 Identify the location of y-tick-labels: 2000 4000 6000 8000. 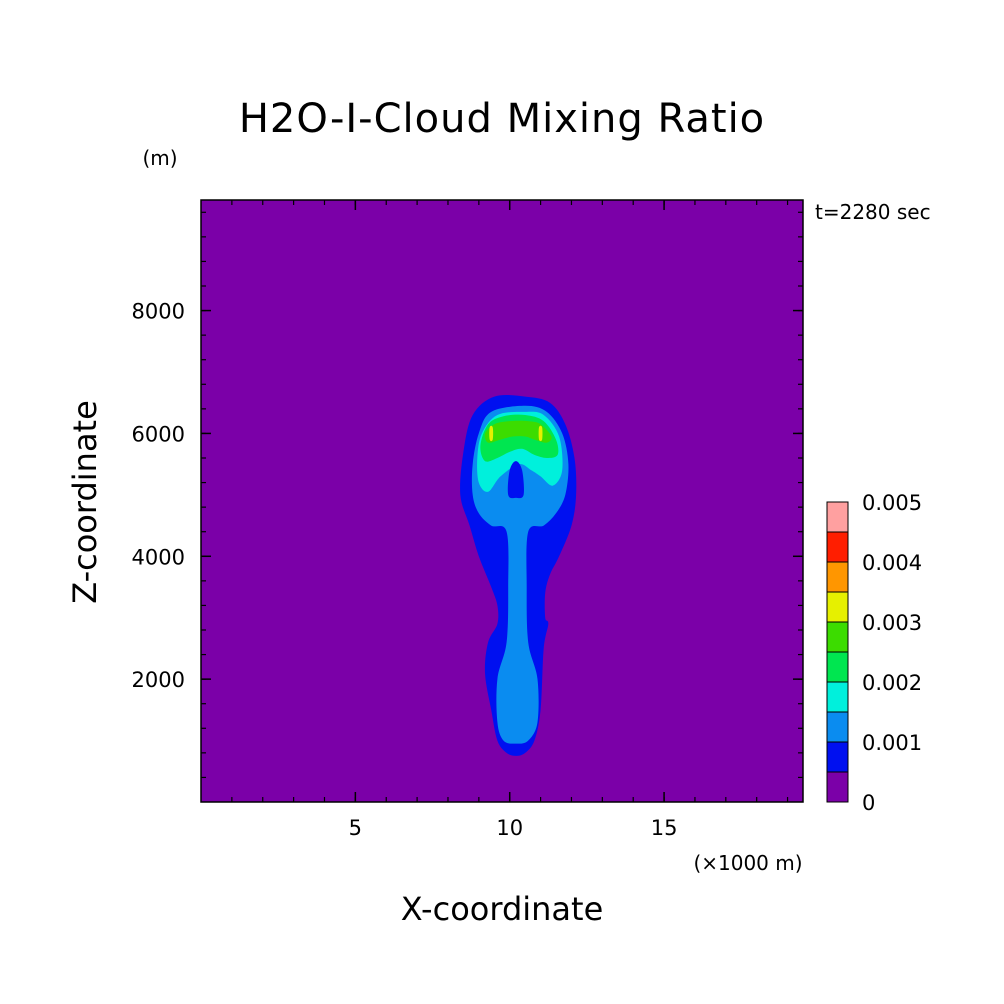
(158, 496).